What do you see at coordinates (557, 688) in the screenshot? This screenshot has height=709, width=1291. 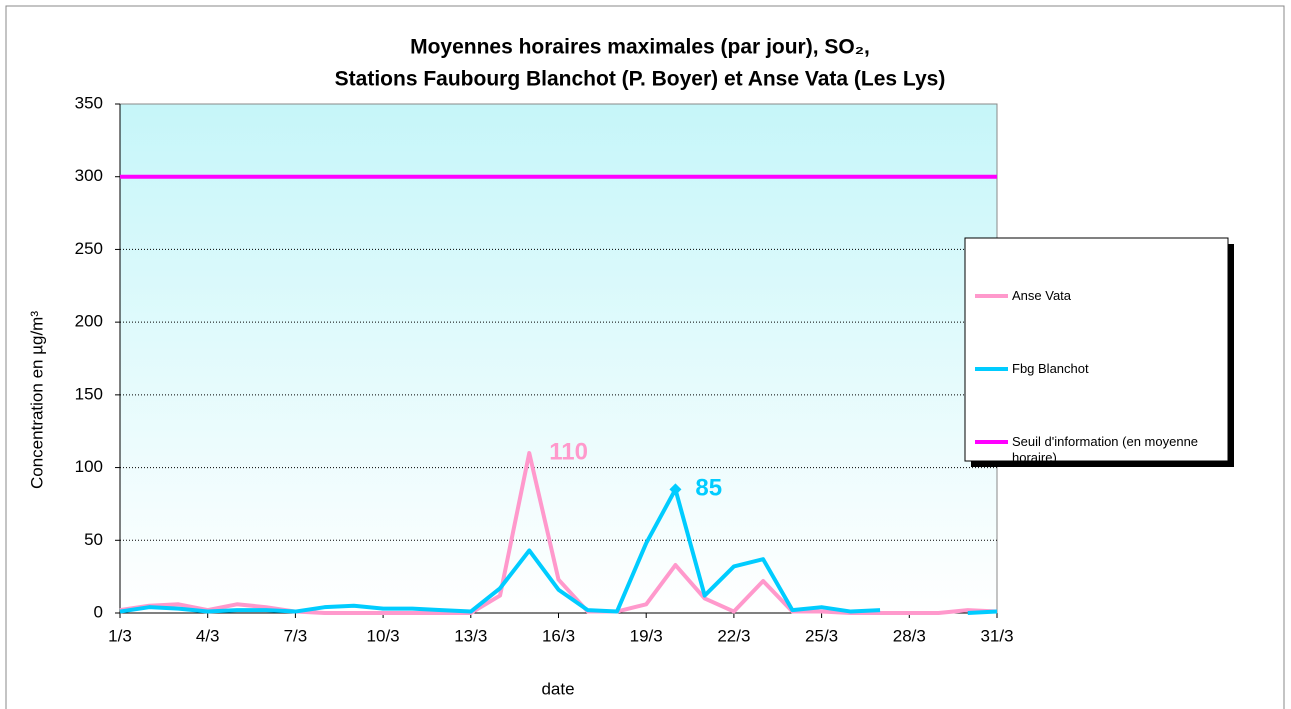 I see `x-axis-label: date` at bounding box center [557, 688].